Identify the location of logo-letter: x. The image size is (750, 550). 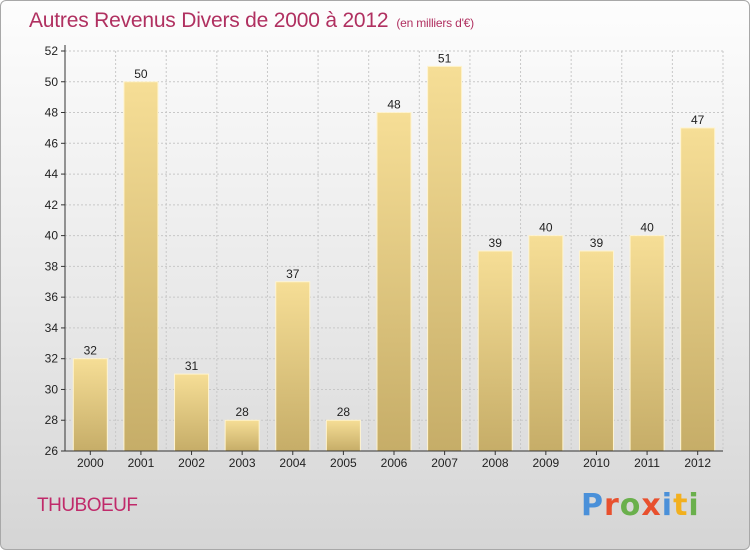
(651, 505).